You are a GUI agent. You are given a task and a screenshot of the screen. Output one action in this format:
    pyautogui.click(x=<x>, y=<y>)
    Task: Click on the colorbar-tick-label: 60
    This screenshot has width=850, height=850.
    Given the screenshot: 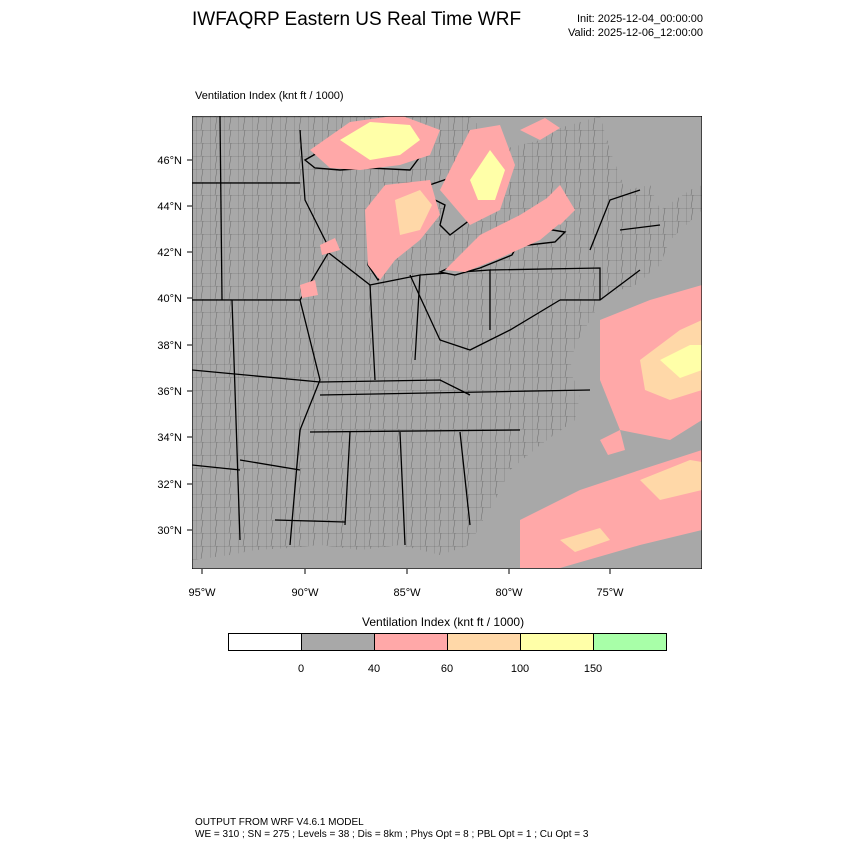 What is the action you would take?
    pyautogui.click(x=447, y=669)
    